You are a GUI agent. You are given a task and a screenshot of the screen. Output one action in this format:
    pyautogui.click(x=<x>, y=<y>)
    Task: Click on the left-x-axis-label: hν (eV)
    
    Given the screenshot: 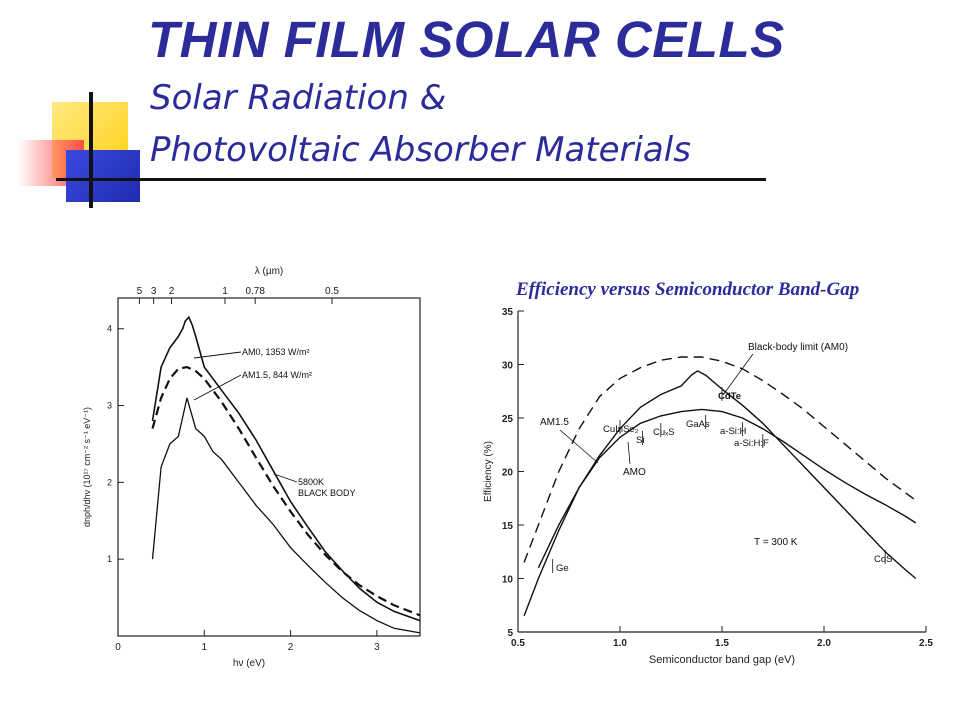 What is the action you would take?
    pyautogui.click(x=249, y=663)
    